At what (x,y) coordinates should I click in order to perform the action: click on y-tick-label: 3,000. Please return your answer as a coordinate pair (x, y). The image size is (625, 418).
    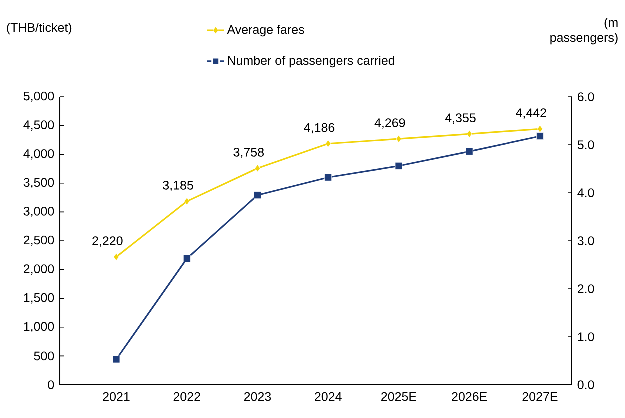
    Looking at the image, I should click on (39, 212).